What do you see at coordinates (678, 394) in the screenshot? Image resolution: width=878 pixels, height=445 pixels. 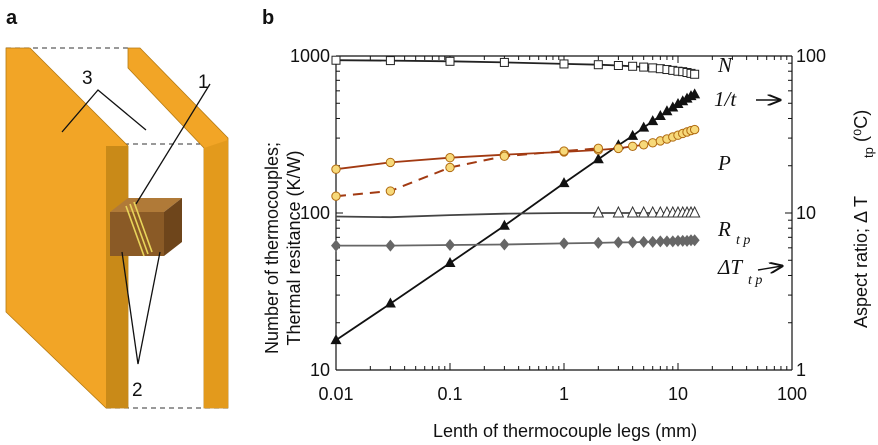 I see `x-tick-label: 10` at bounding box center [678, 394].